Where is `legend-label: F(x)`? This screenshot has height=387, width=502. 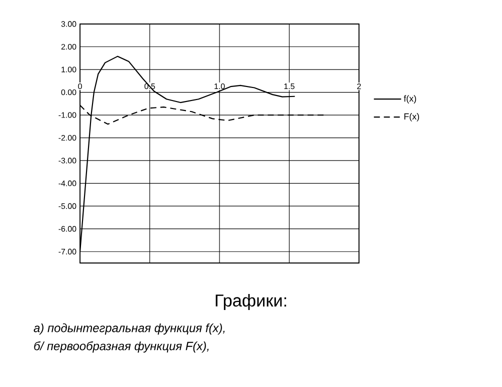
legend-label: F(x) is located at coordinates (412, 117).